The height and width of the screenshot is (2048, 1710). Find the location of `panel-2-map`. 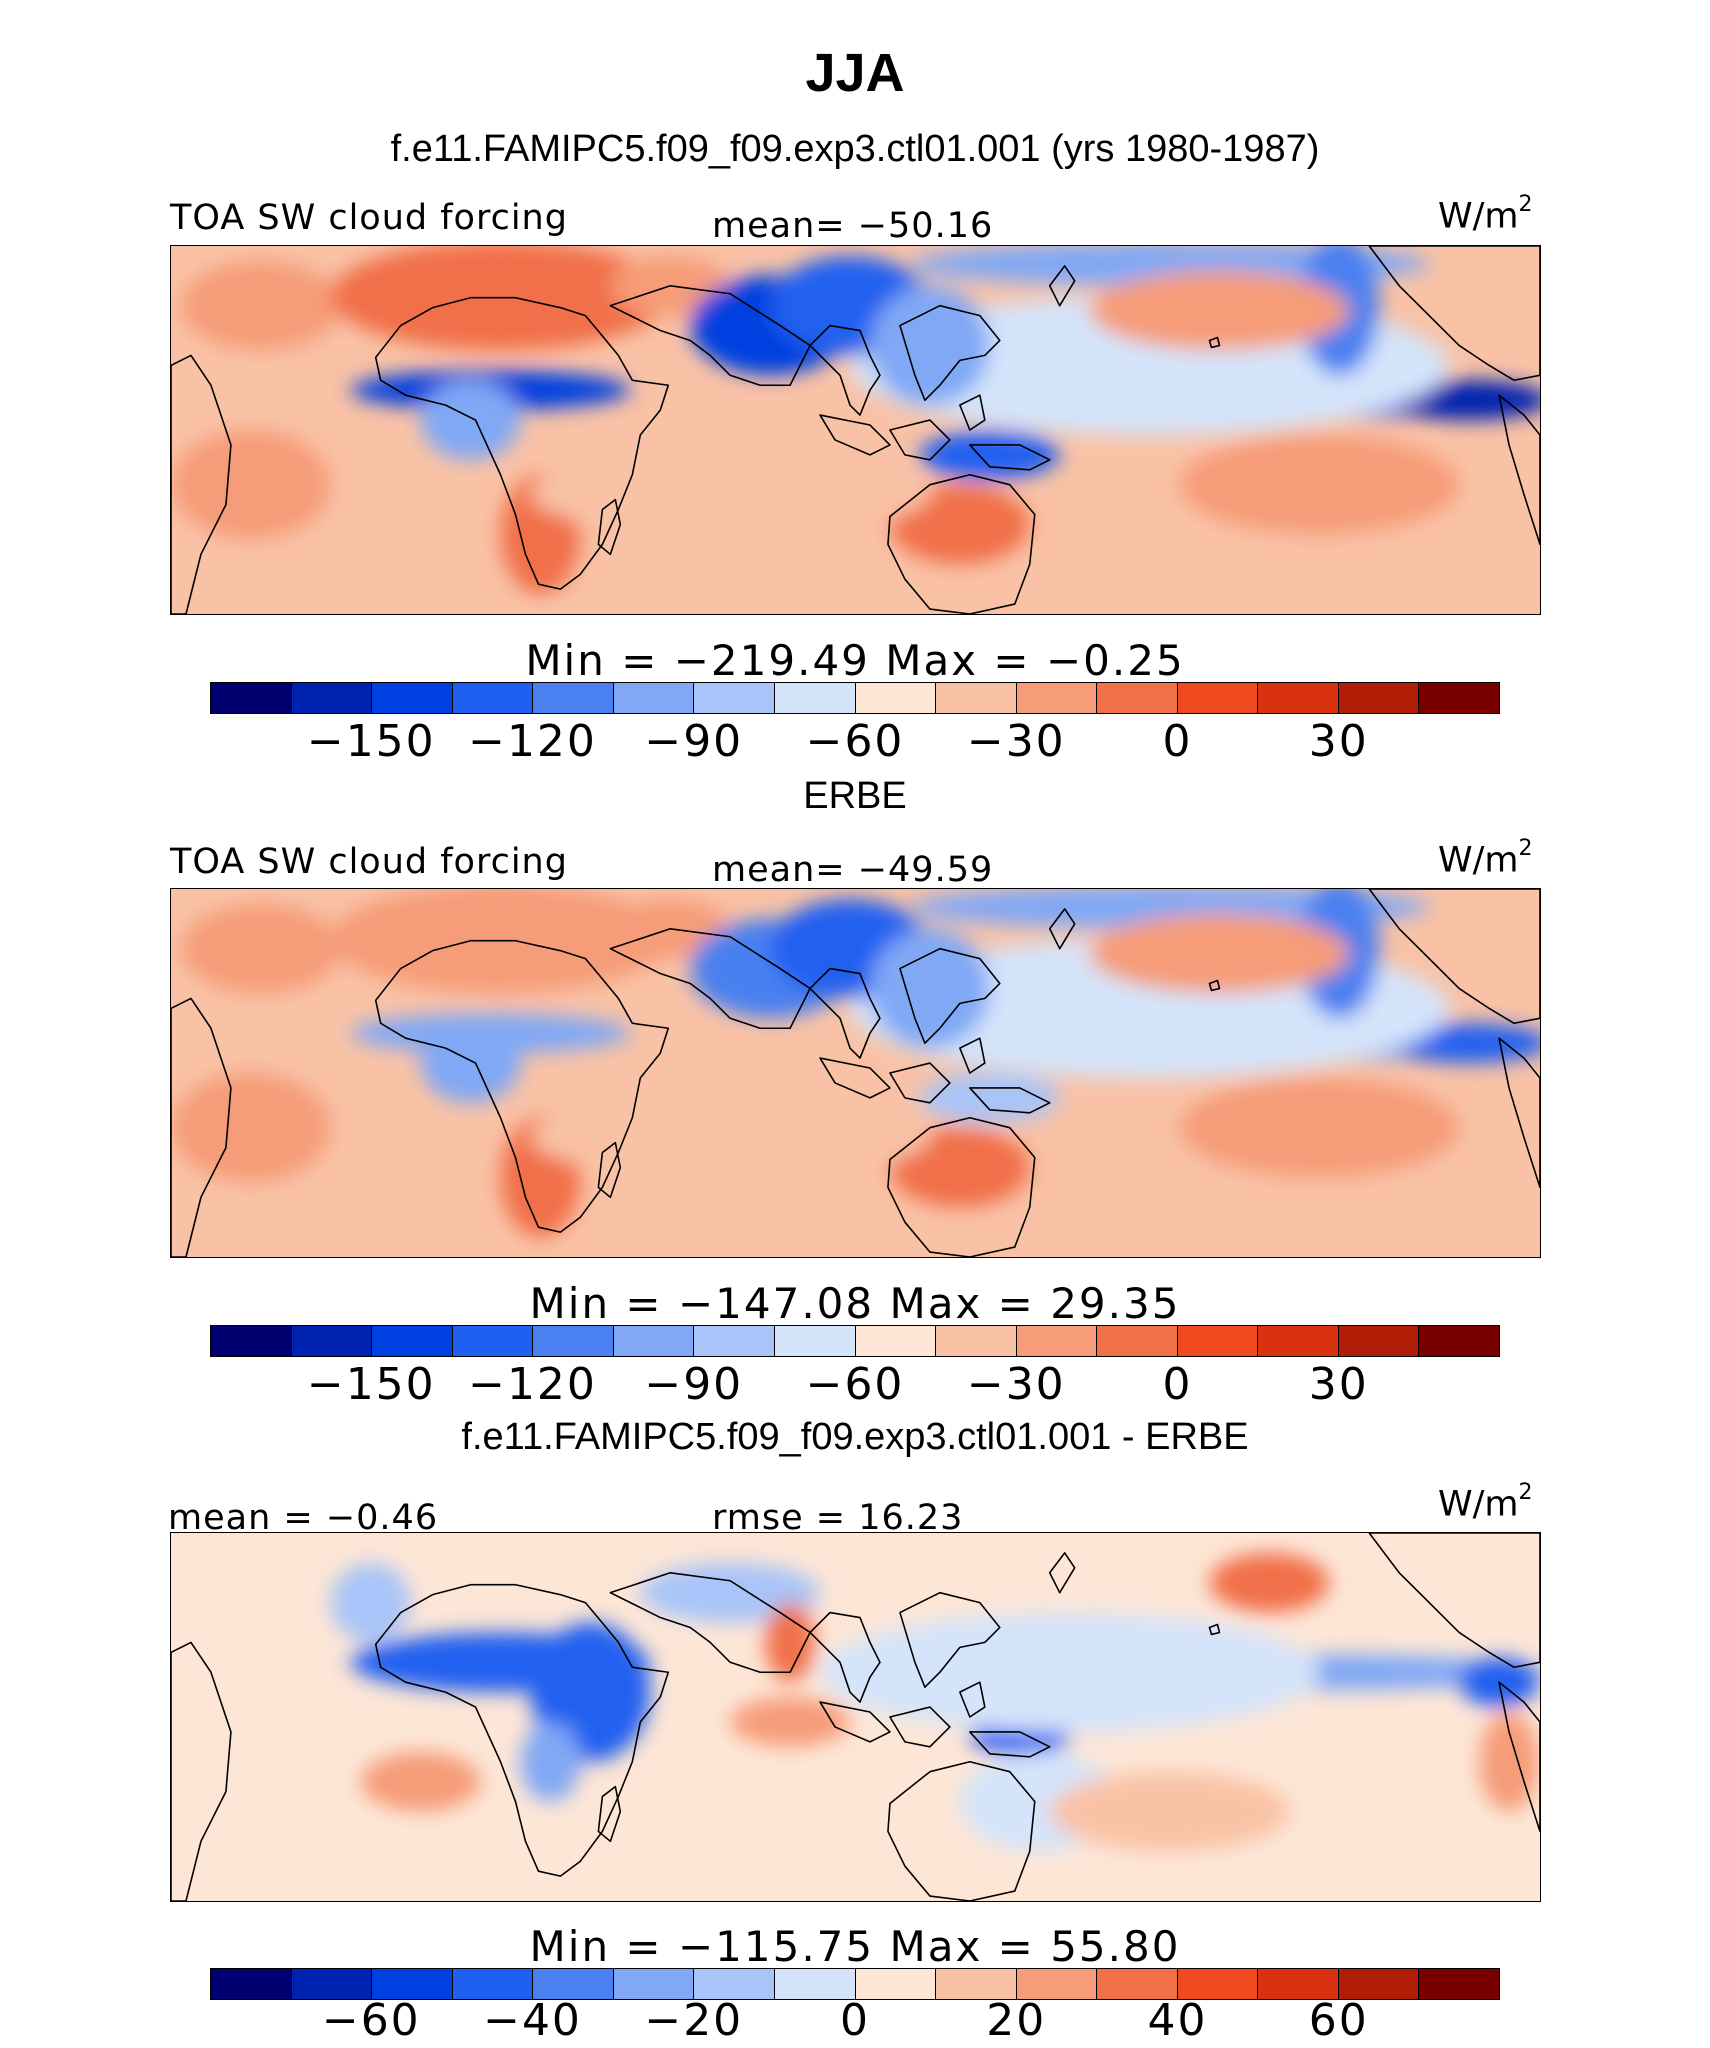

panel-2-map is located at coordinates (855, 1073).